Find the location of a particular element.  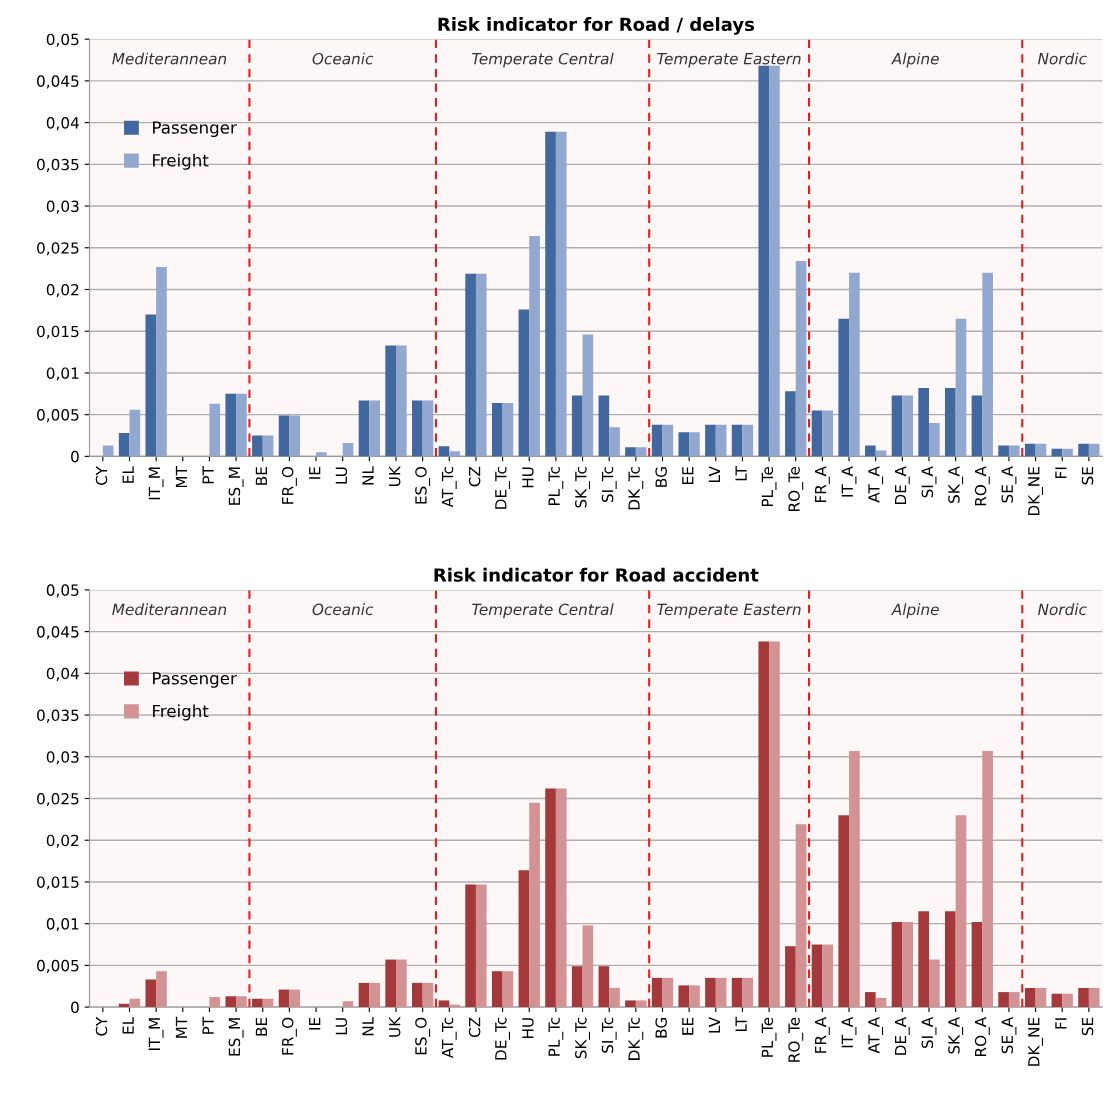

x-tick-label: EL is located at coordinates (128, 474).